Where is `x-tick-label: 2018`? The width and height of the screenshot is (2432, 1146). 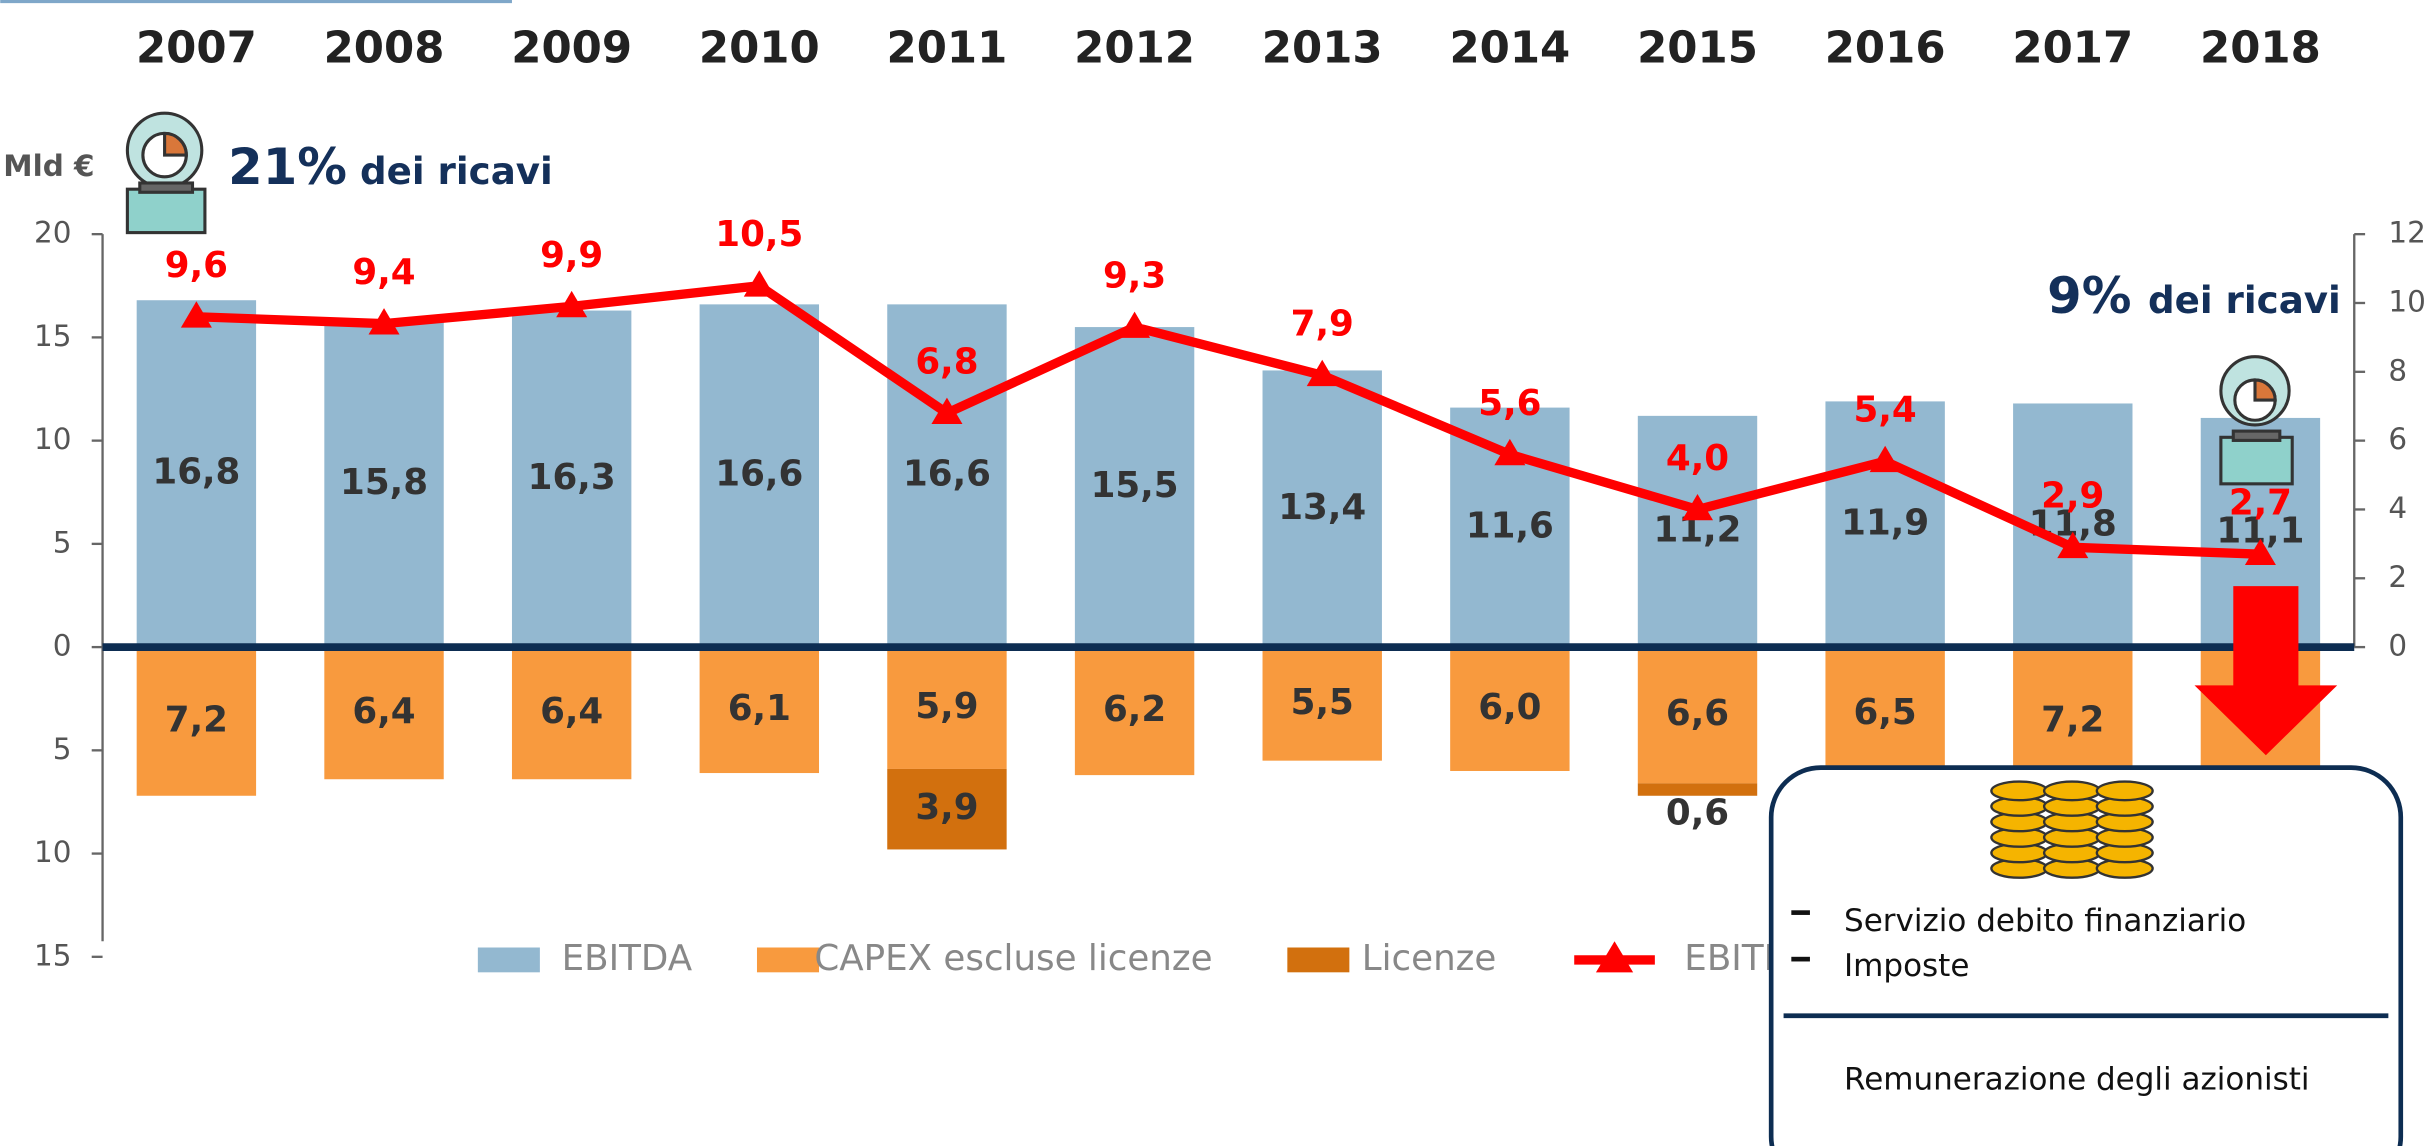 x-tick-label: 2018 is located at coordinates (2260, 49).